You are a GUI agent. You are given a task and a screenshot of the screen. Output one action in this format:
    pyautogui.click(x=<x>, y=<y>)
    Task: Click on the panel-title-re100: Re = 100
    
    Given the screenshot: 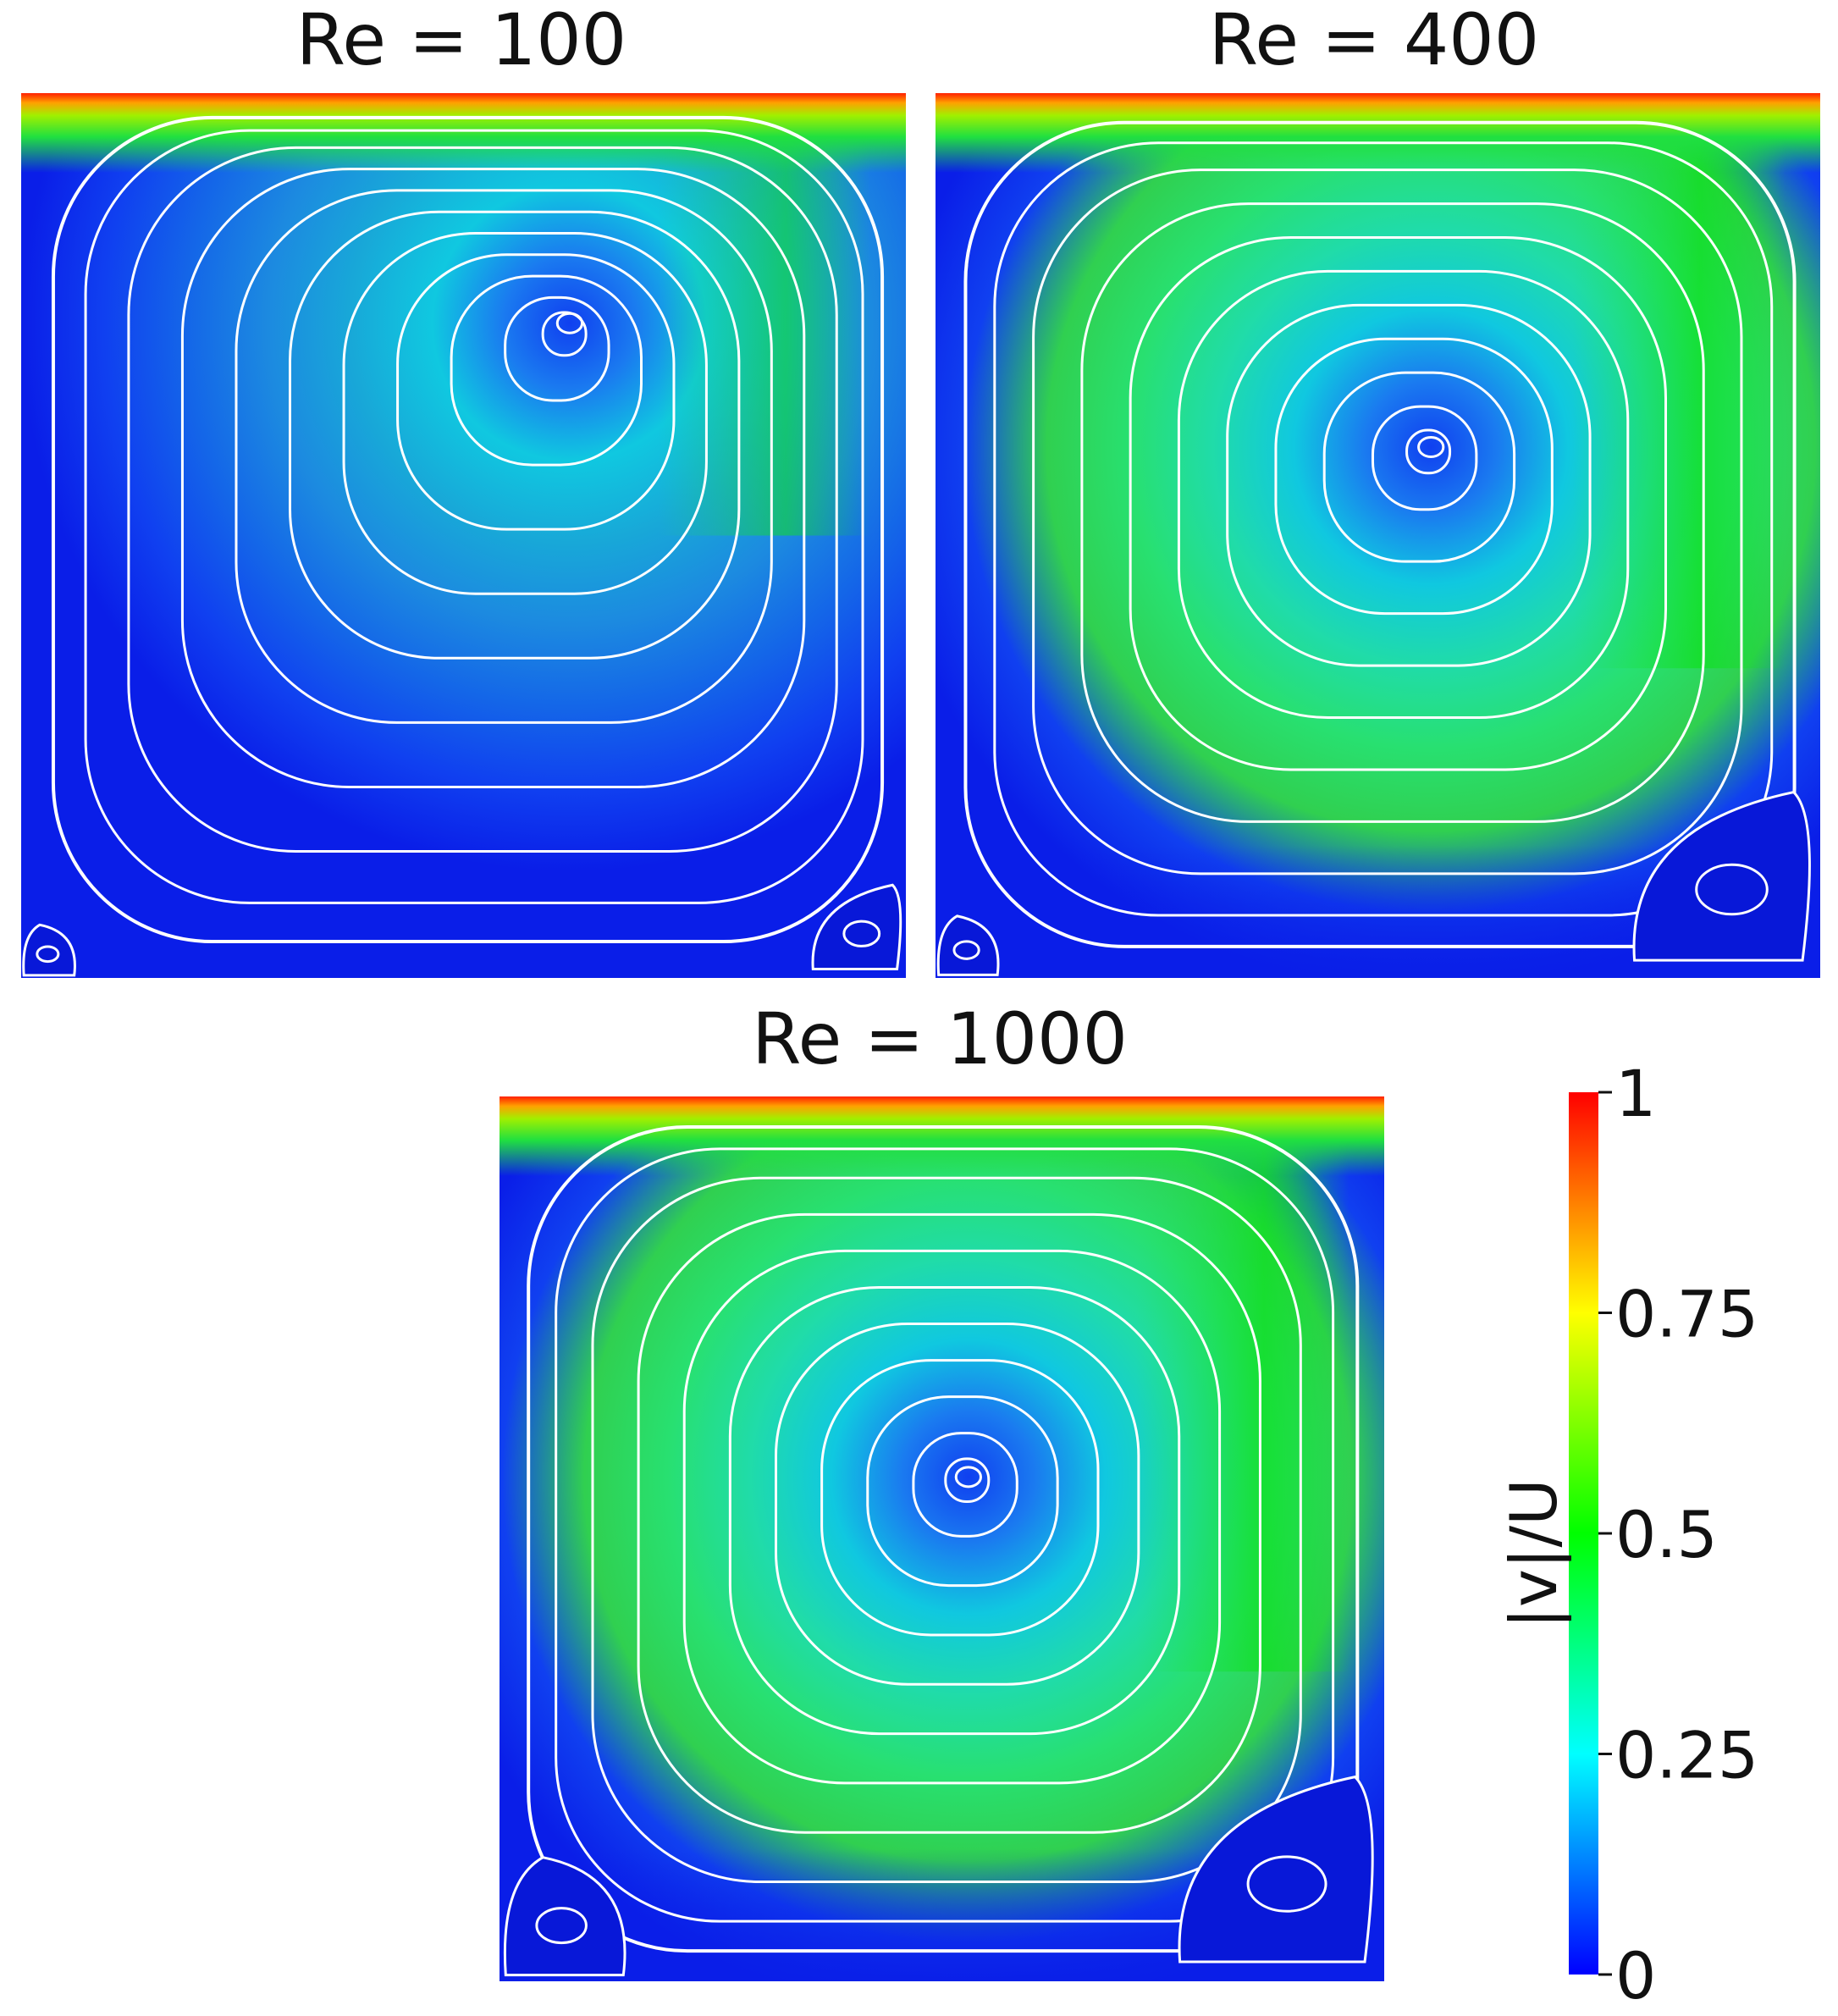 What is the action you would take?
    pyautogui.click(x=461, y=40)
    